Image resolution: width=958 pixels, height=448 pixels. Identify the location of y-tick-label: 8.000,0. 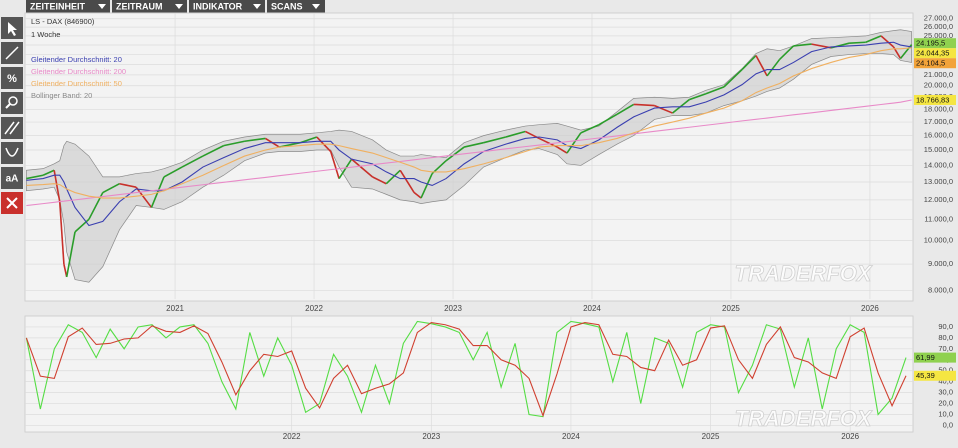
(940, 289).